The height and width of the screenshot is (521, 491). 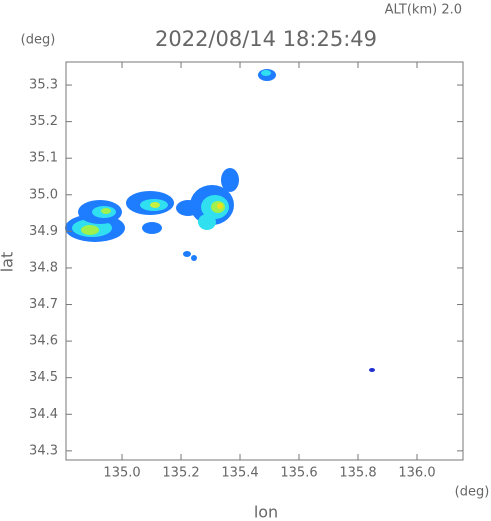 I want to click on x-tick-label: 135.4, so click(x=239, y=473).